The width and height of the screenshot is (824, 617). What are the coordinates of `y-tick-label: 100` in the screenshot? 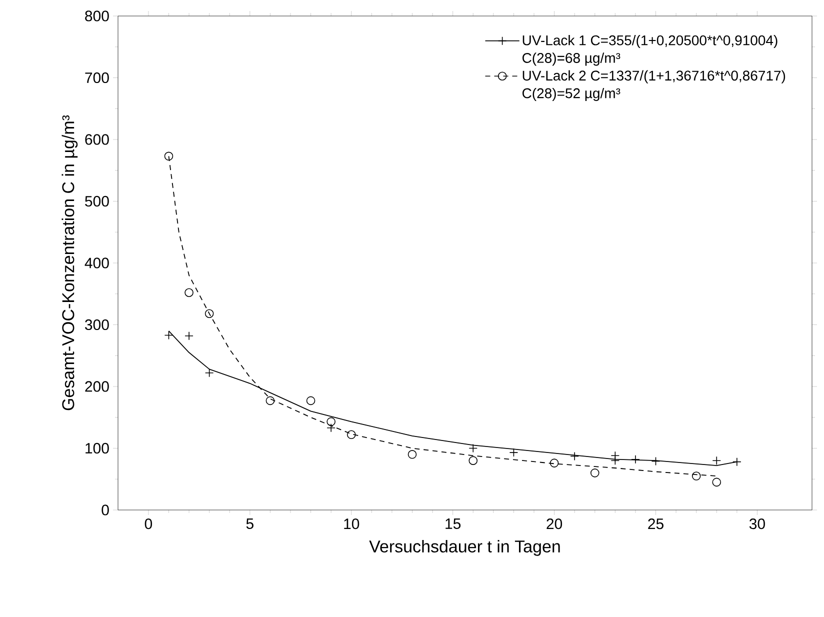 It's located at (97, 448).